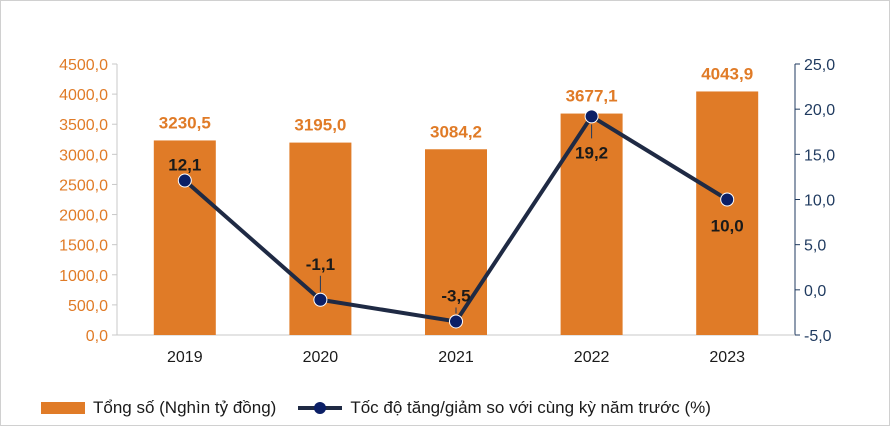  Describe the element at coordinates (815, 246) in the screenshot. I see `right-tick-label: 5,0` at that location.